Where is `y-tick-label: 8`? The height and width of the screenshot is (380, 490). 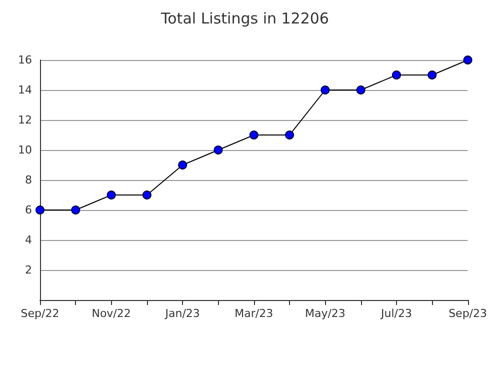
y-tick-label: 8 is located at coordinates (28, 180).